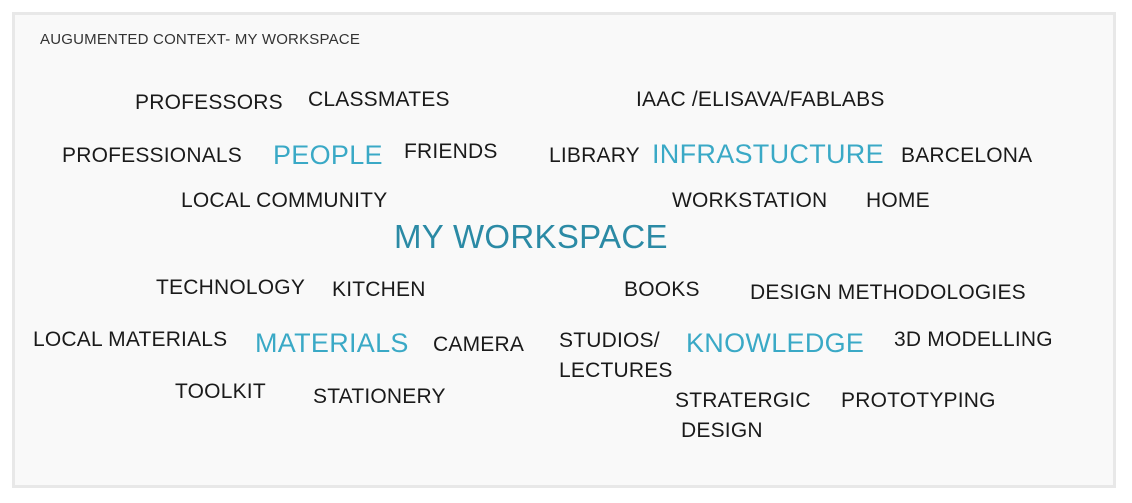 This screenshot has width=1132, height=503. What do you see at coordinates (379, 99) in the screenshot?
I see `word-classmates: CLASSMATES` at bounding box center [379, 99].